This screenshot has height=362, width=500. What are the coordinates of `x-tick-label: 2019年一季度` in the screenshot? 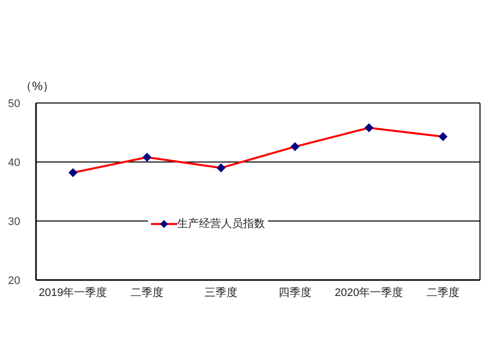 It's located at (73, 292).